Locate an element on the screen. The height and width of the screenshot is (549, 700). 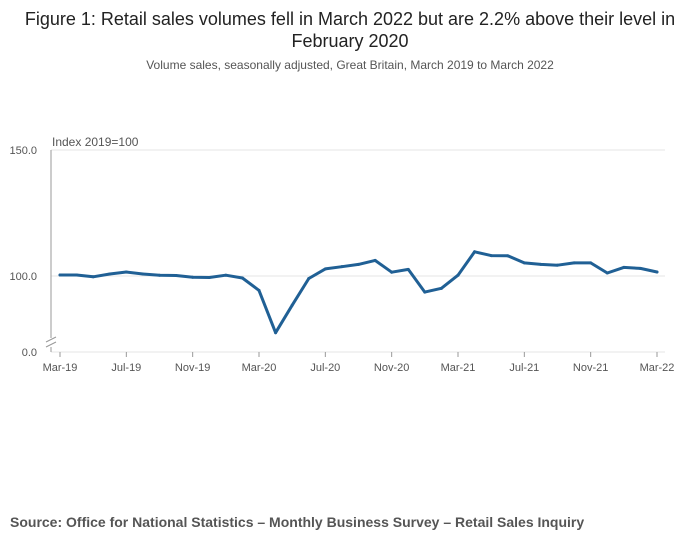
x-tick-label: Nov-20 is located at coordinates (391, 368).